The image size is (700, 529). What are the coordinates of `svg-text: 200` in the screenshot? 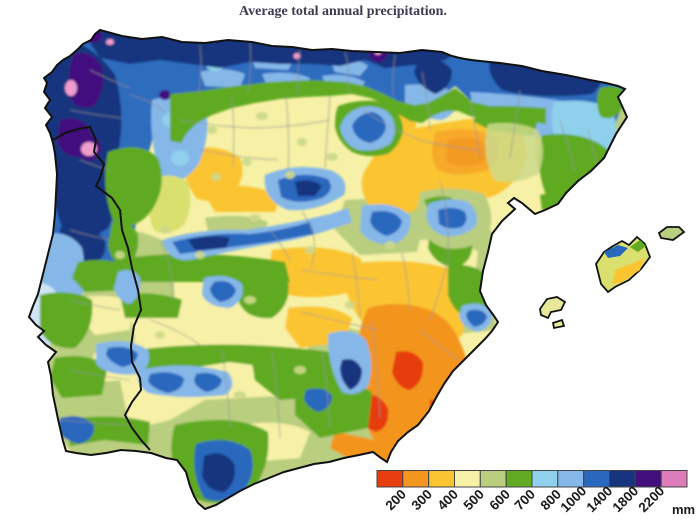 It's located at (396, 500).